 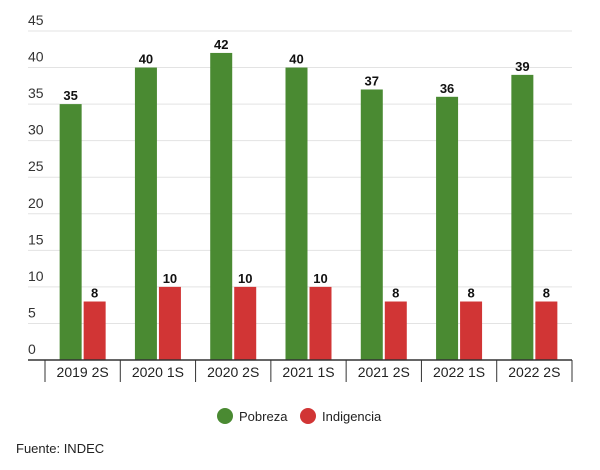 I want to click on x-tick-label: 2020 2S, so click(x=233, y=372).